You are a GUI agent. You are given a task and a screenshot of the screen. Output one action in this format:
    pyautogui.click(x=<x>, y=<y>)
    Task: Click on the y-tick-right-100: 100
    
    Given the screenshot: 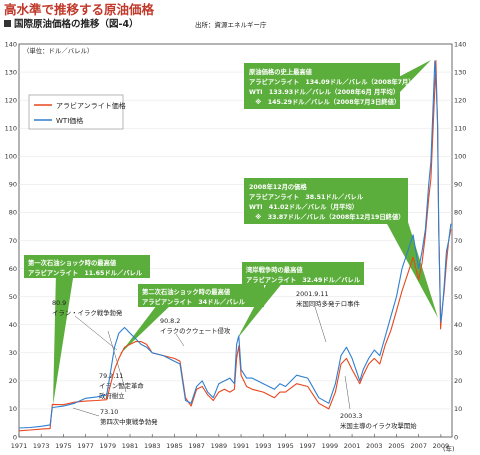 What is the action you would take?
    pyautogui.click(x=460, y=157)
    